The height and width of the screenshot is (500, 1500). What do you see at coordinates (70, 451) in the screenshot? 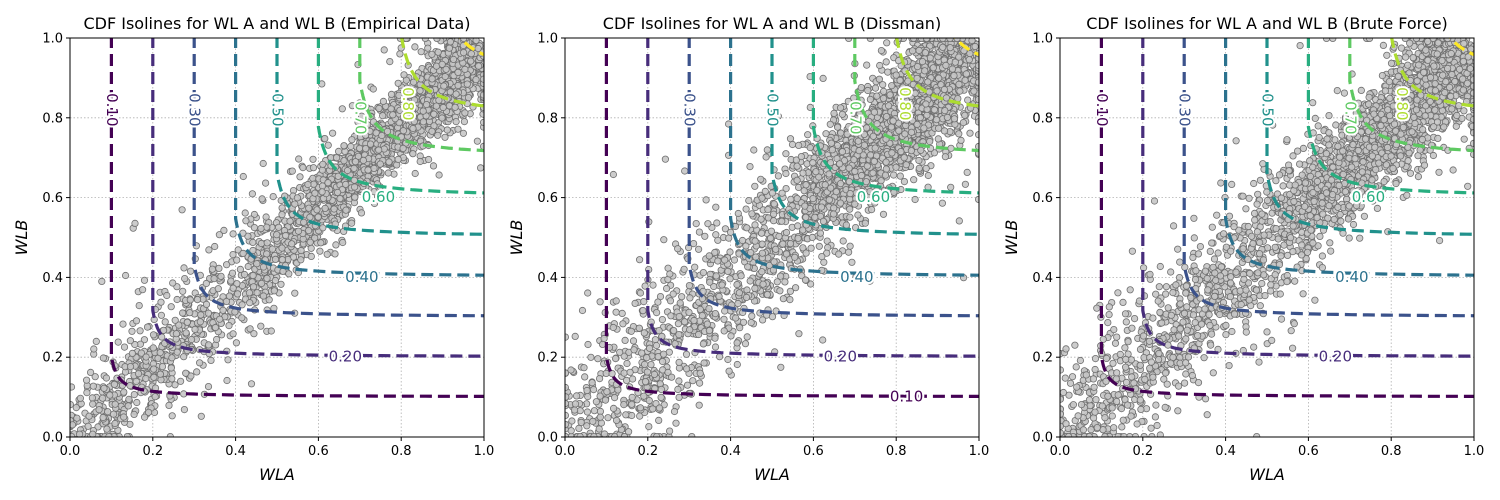
I see `x-tick-label: 0.0` at bounding box center [70, 451].